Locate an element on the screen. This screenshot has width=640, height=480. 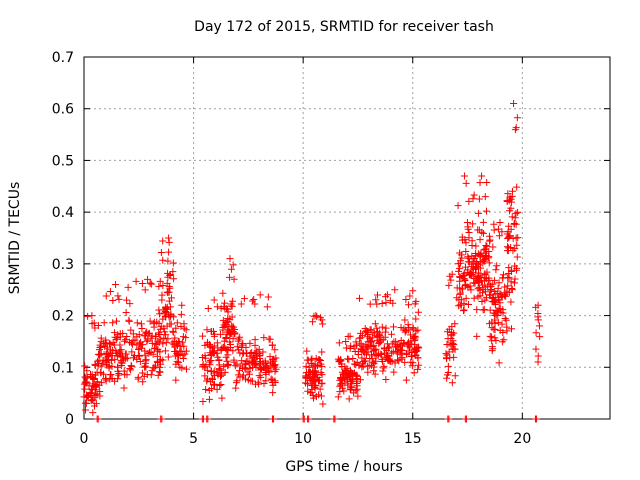
y-tick-label: 0.7 is located at coordinates (63, 58).